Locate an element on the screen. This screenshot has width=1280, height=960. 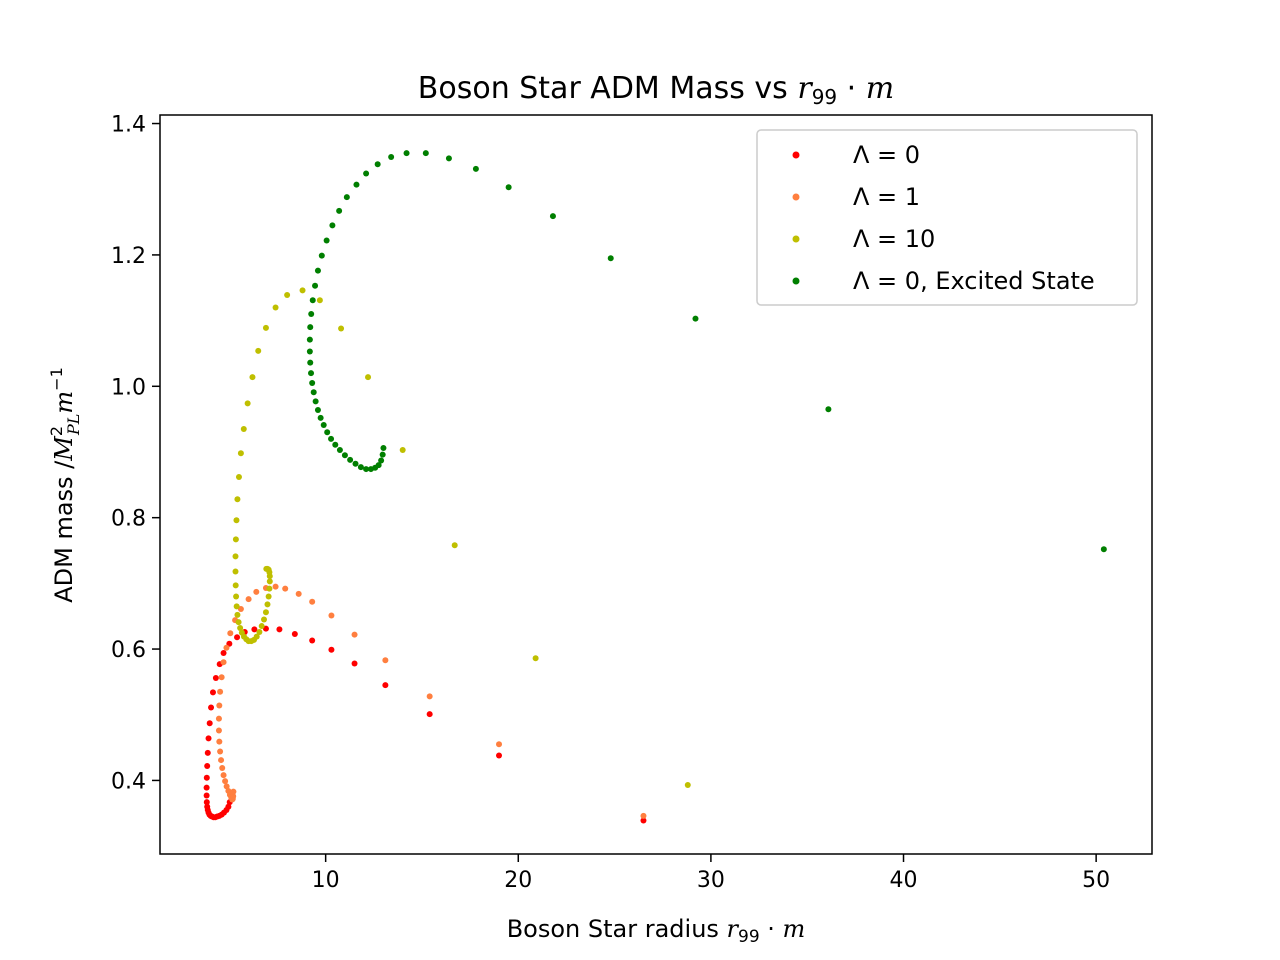
x-axis-label: Boson Star radius r99 · m is located at coordinates (656, 931).